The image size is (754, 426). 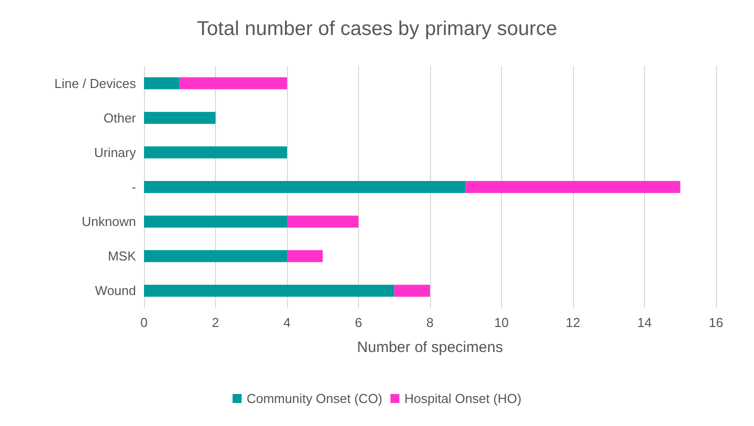 What do you see at coordinates (358, 322) in the screenshot?
I see `x-tick-label: 6` at bounding box center [358, 322].